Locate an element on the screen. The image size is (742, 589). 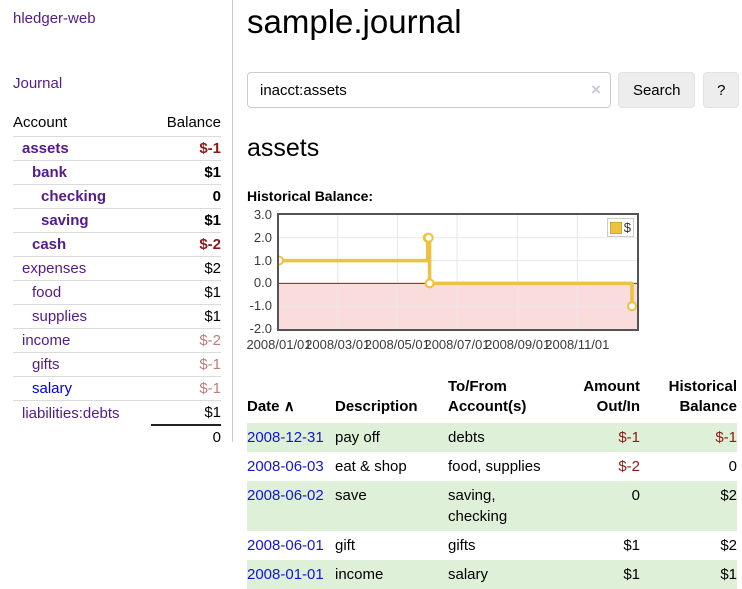
sidebar-account-row: checking 0 is located at coordinates (117, 196).